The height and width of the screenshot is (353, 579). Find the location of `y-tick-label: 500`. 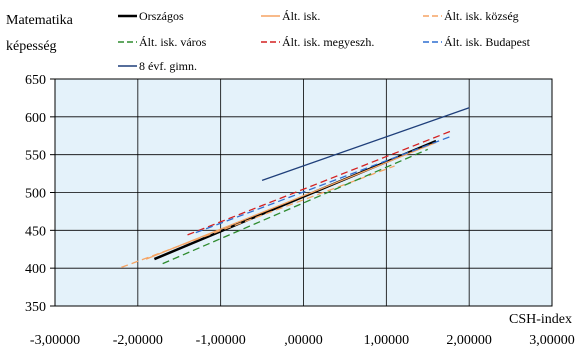

y-tick-label: 500 is located at coordinates (35, 194).